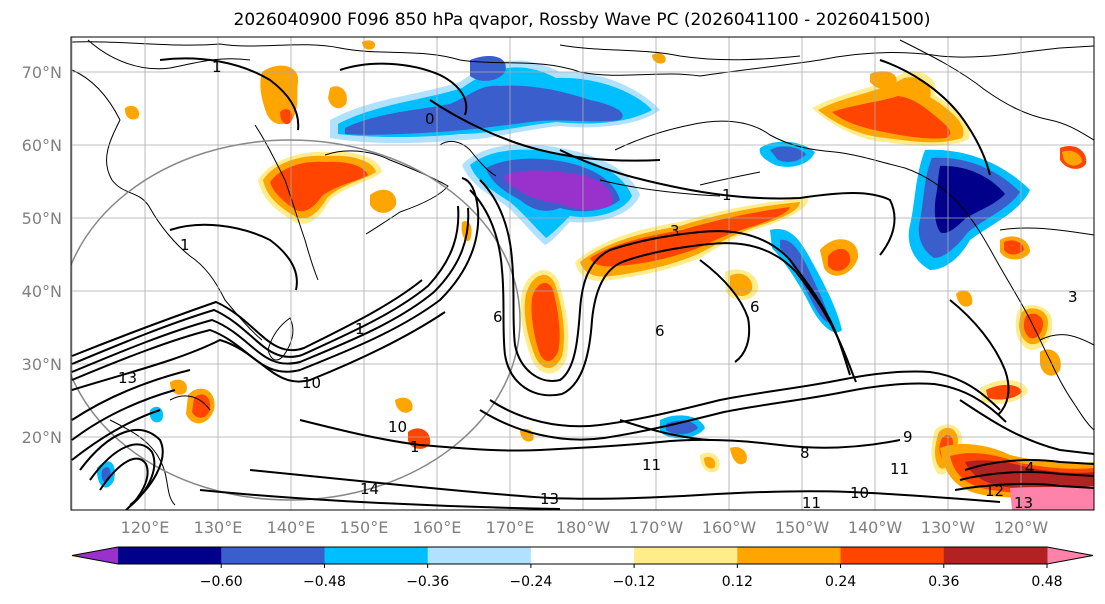  What do you see at coordinates (145, 527) in the screenshot?
I see `lon-label: 120°E` at bounding box center [145, 527].